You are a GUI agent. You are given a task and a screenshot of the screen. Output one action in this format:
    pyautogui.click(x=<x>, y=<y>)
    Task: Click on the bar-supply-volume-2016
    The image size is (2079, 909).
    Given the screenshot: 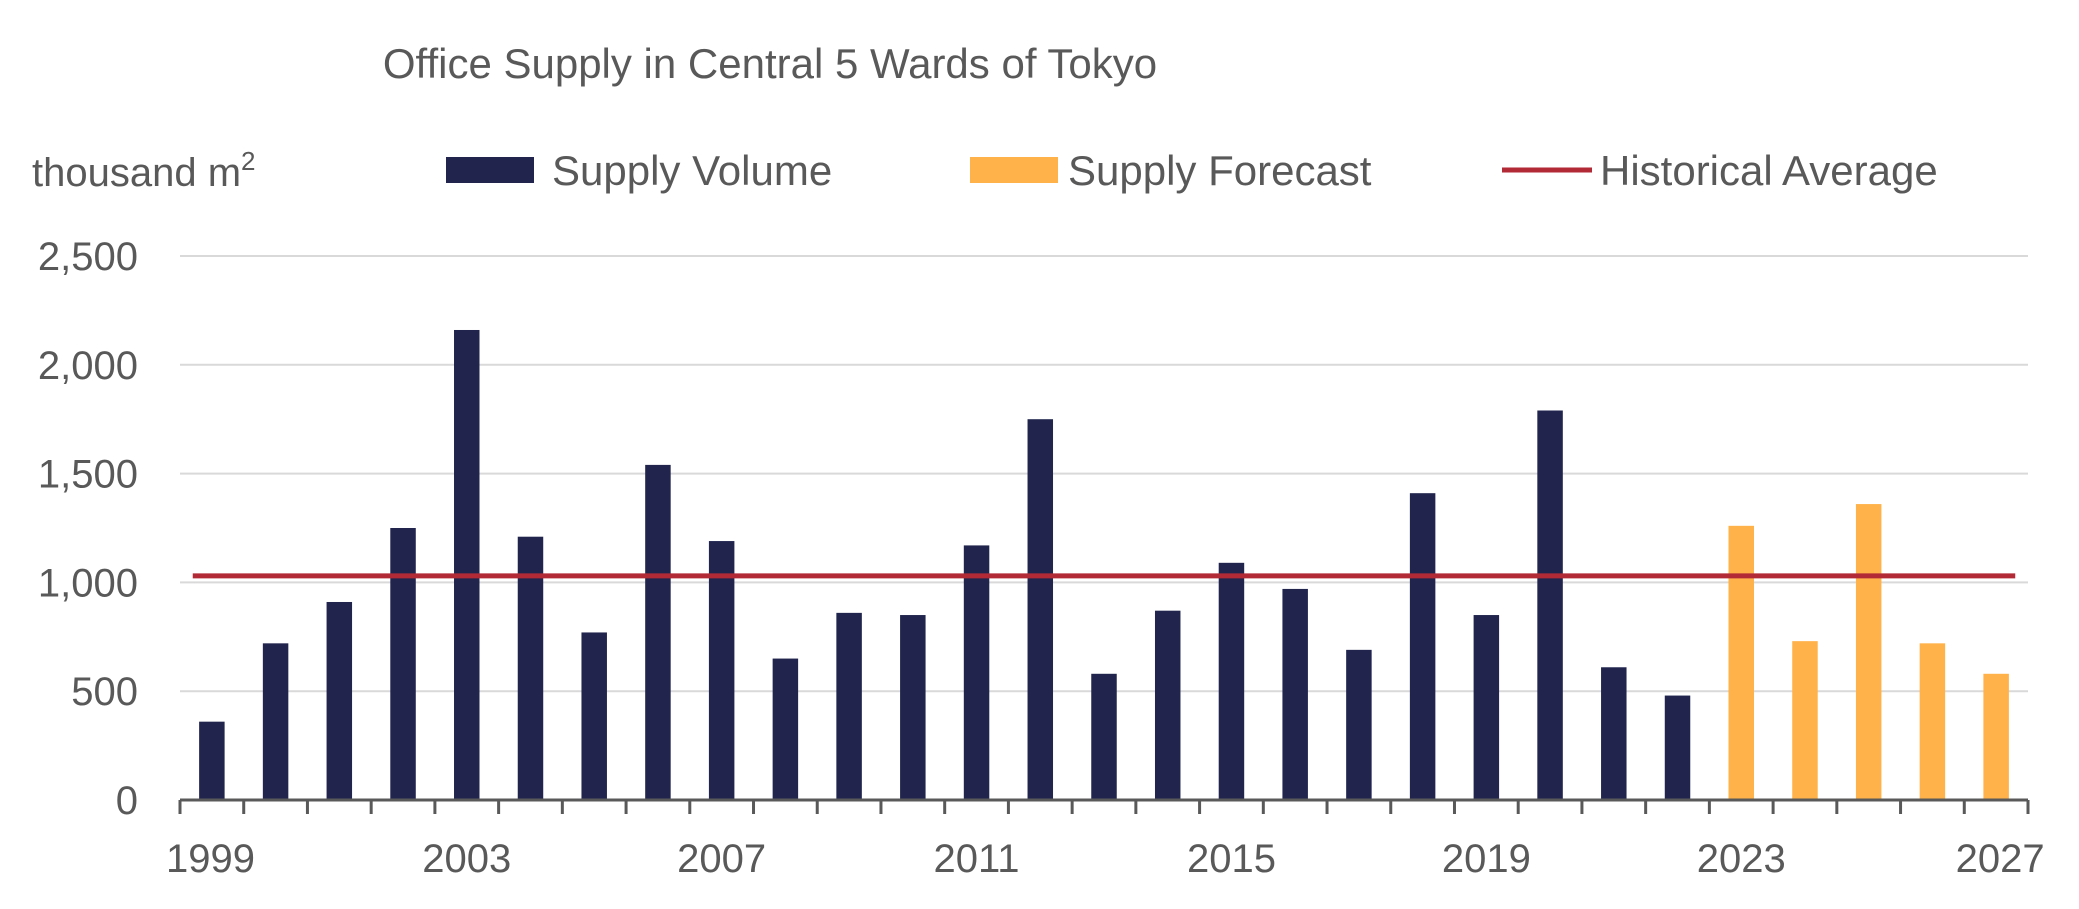 What is the action you would take?
    pyautogui.click(x=1295, y=694)
    